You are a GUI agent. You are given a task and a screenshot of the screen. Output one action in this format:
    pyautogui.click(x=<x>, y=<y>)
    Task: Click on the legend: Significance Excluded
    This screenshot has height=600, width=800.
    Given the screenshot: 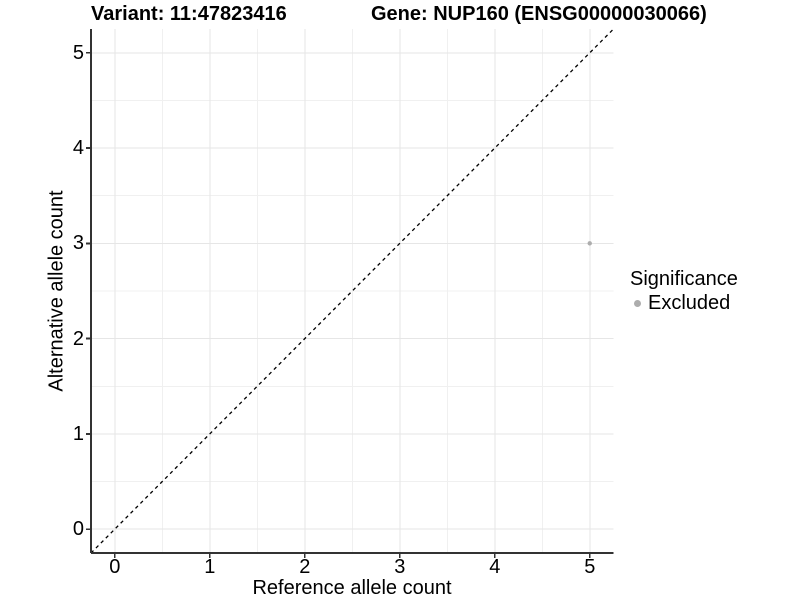 What is the action you would take?
    pyautogui.click(x=684, y=291)
    